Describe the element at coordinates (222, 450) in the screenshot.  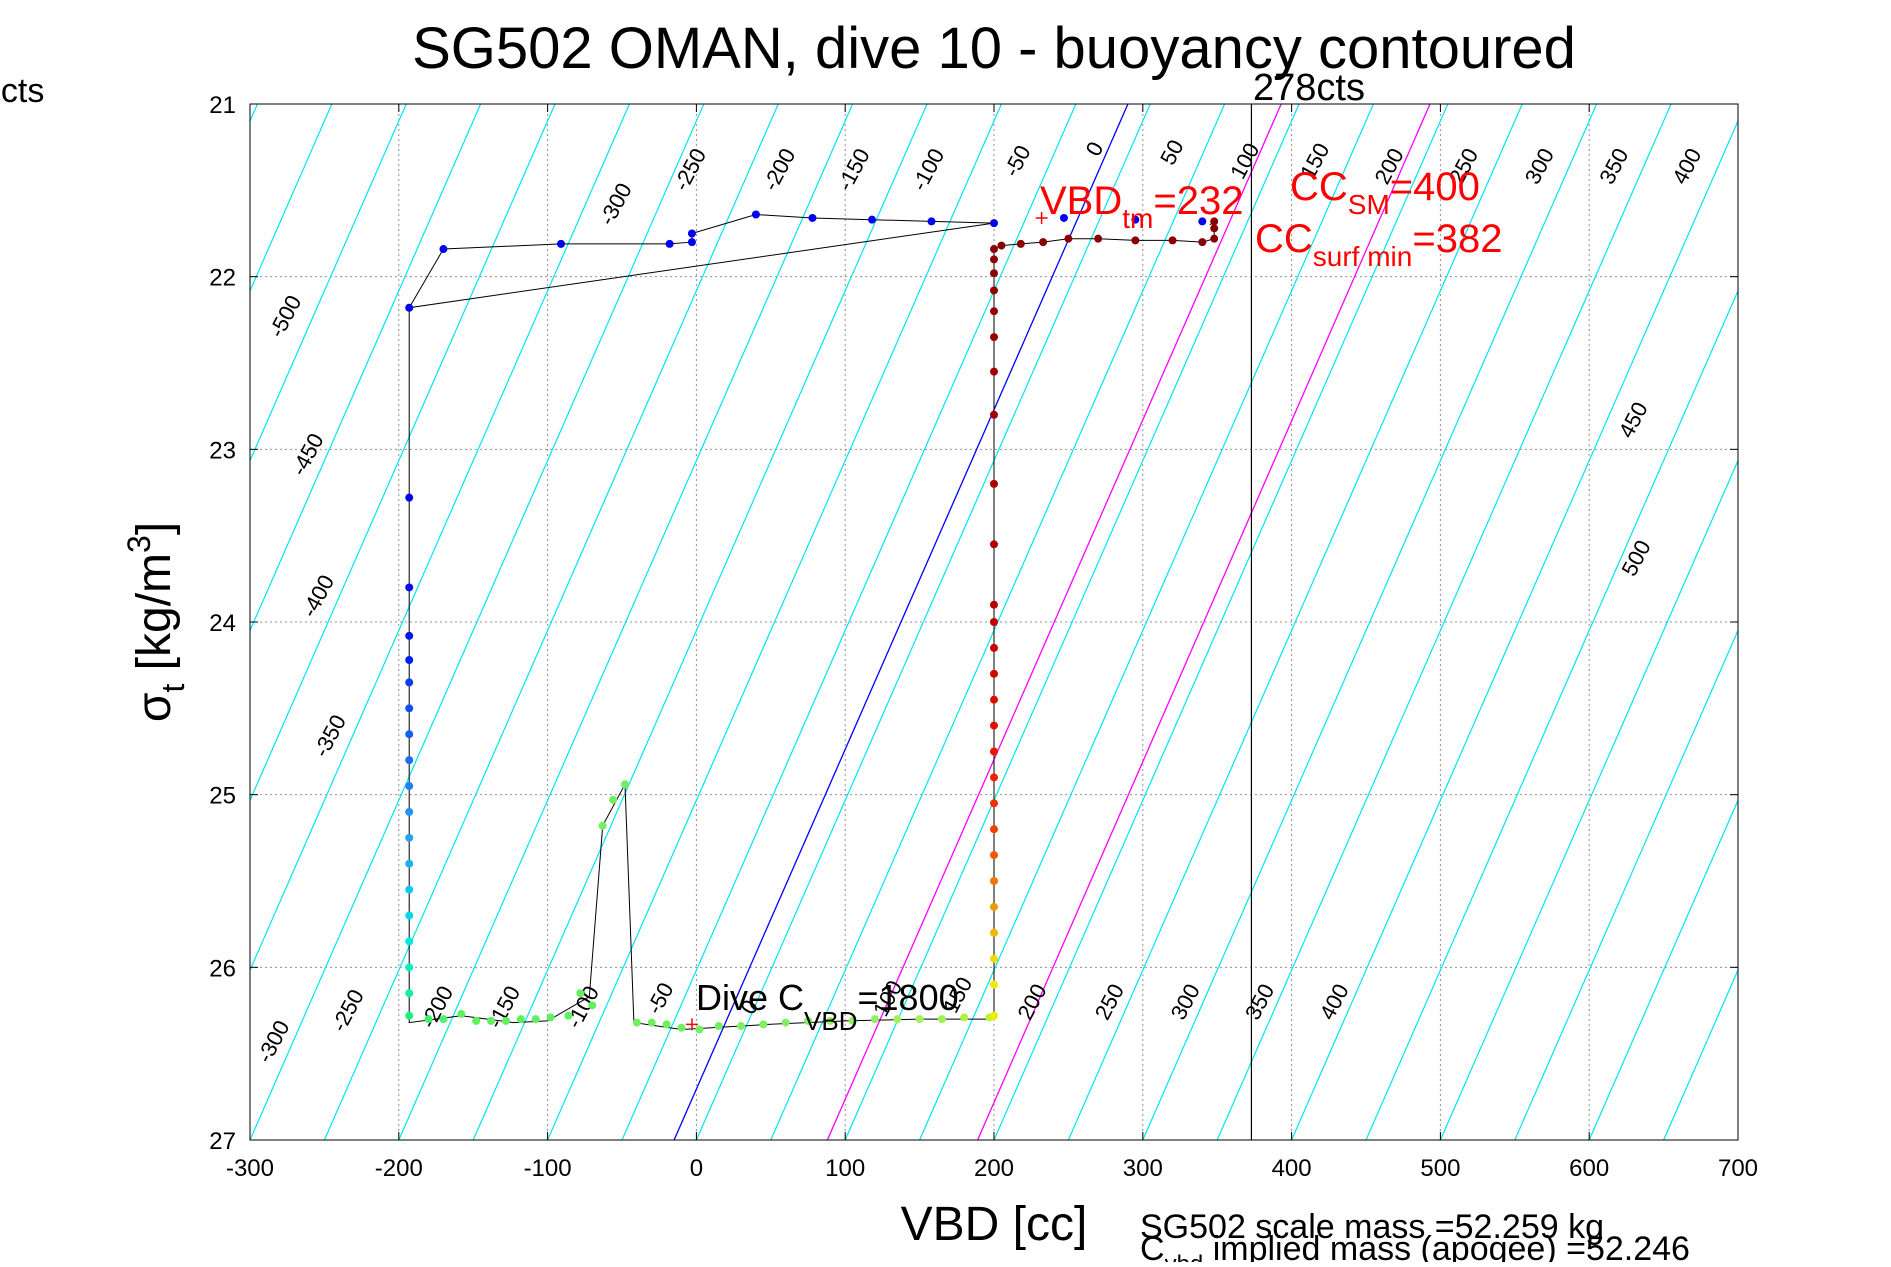
I see `y-tick-label: 23` at that location.